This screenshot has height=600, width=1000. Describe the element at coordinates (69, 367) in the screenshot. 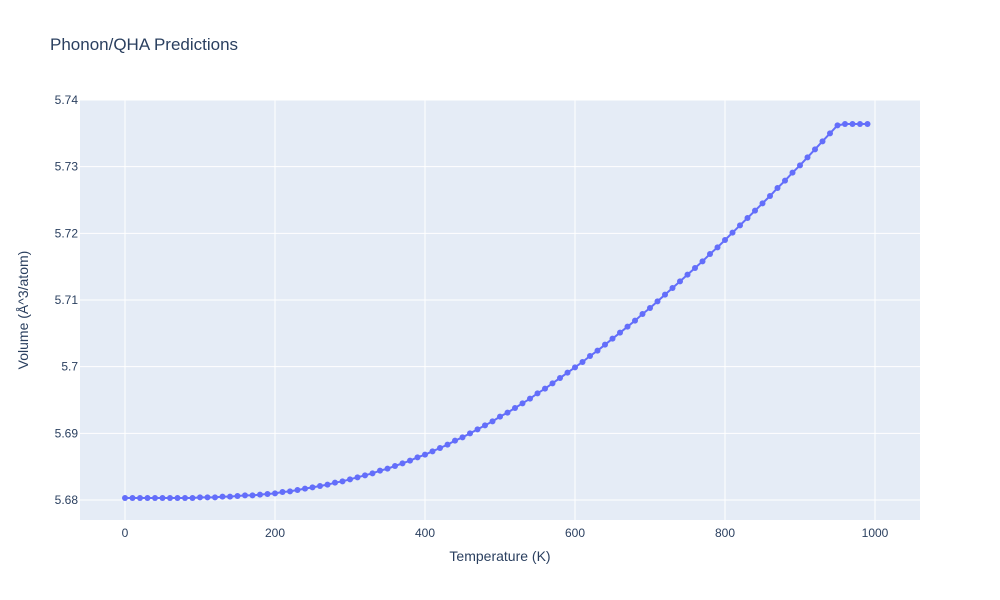

I see `y-tick-label: 5.7` at that location.